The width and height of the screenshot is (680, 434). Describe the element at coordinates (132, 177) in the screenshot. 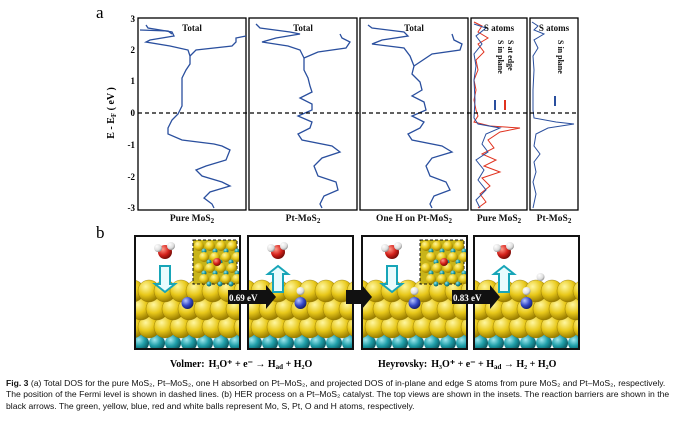

I see `ytick-m2: -2` at that location.